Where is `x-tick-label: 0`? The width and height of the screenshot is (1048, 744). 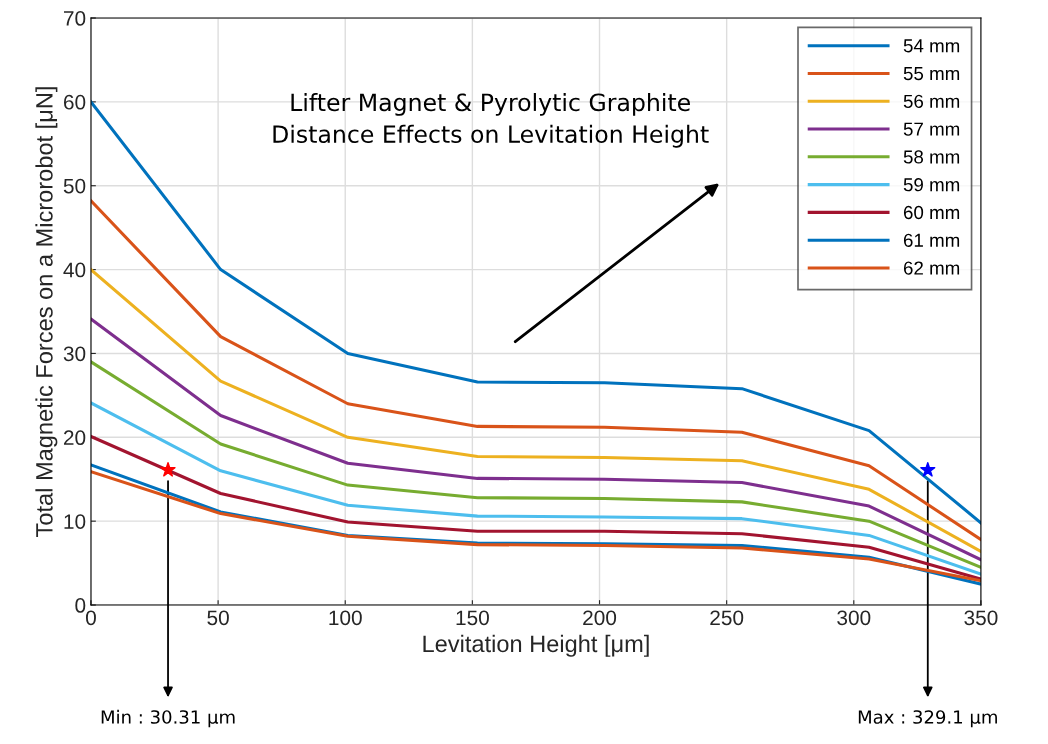
x-tick-label: 0 is located at coordinates (90, 618).